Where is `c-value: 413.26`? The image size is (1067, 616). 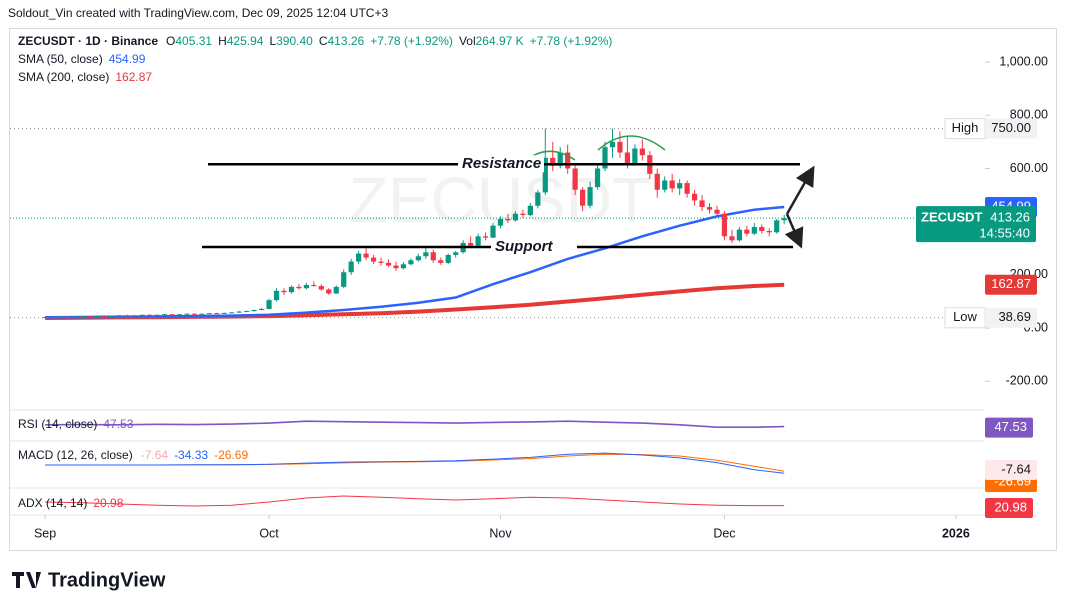 c-value: 413.26 is located at coordinates (346, 41).